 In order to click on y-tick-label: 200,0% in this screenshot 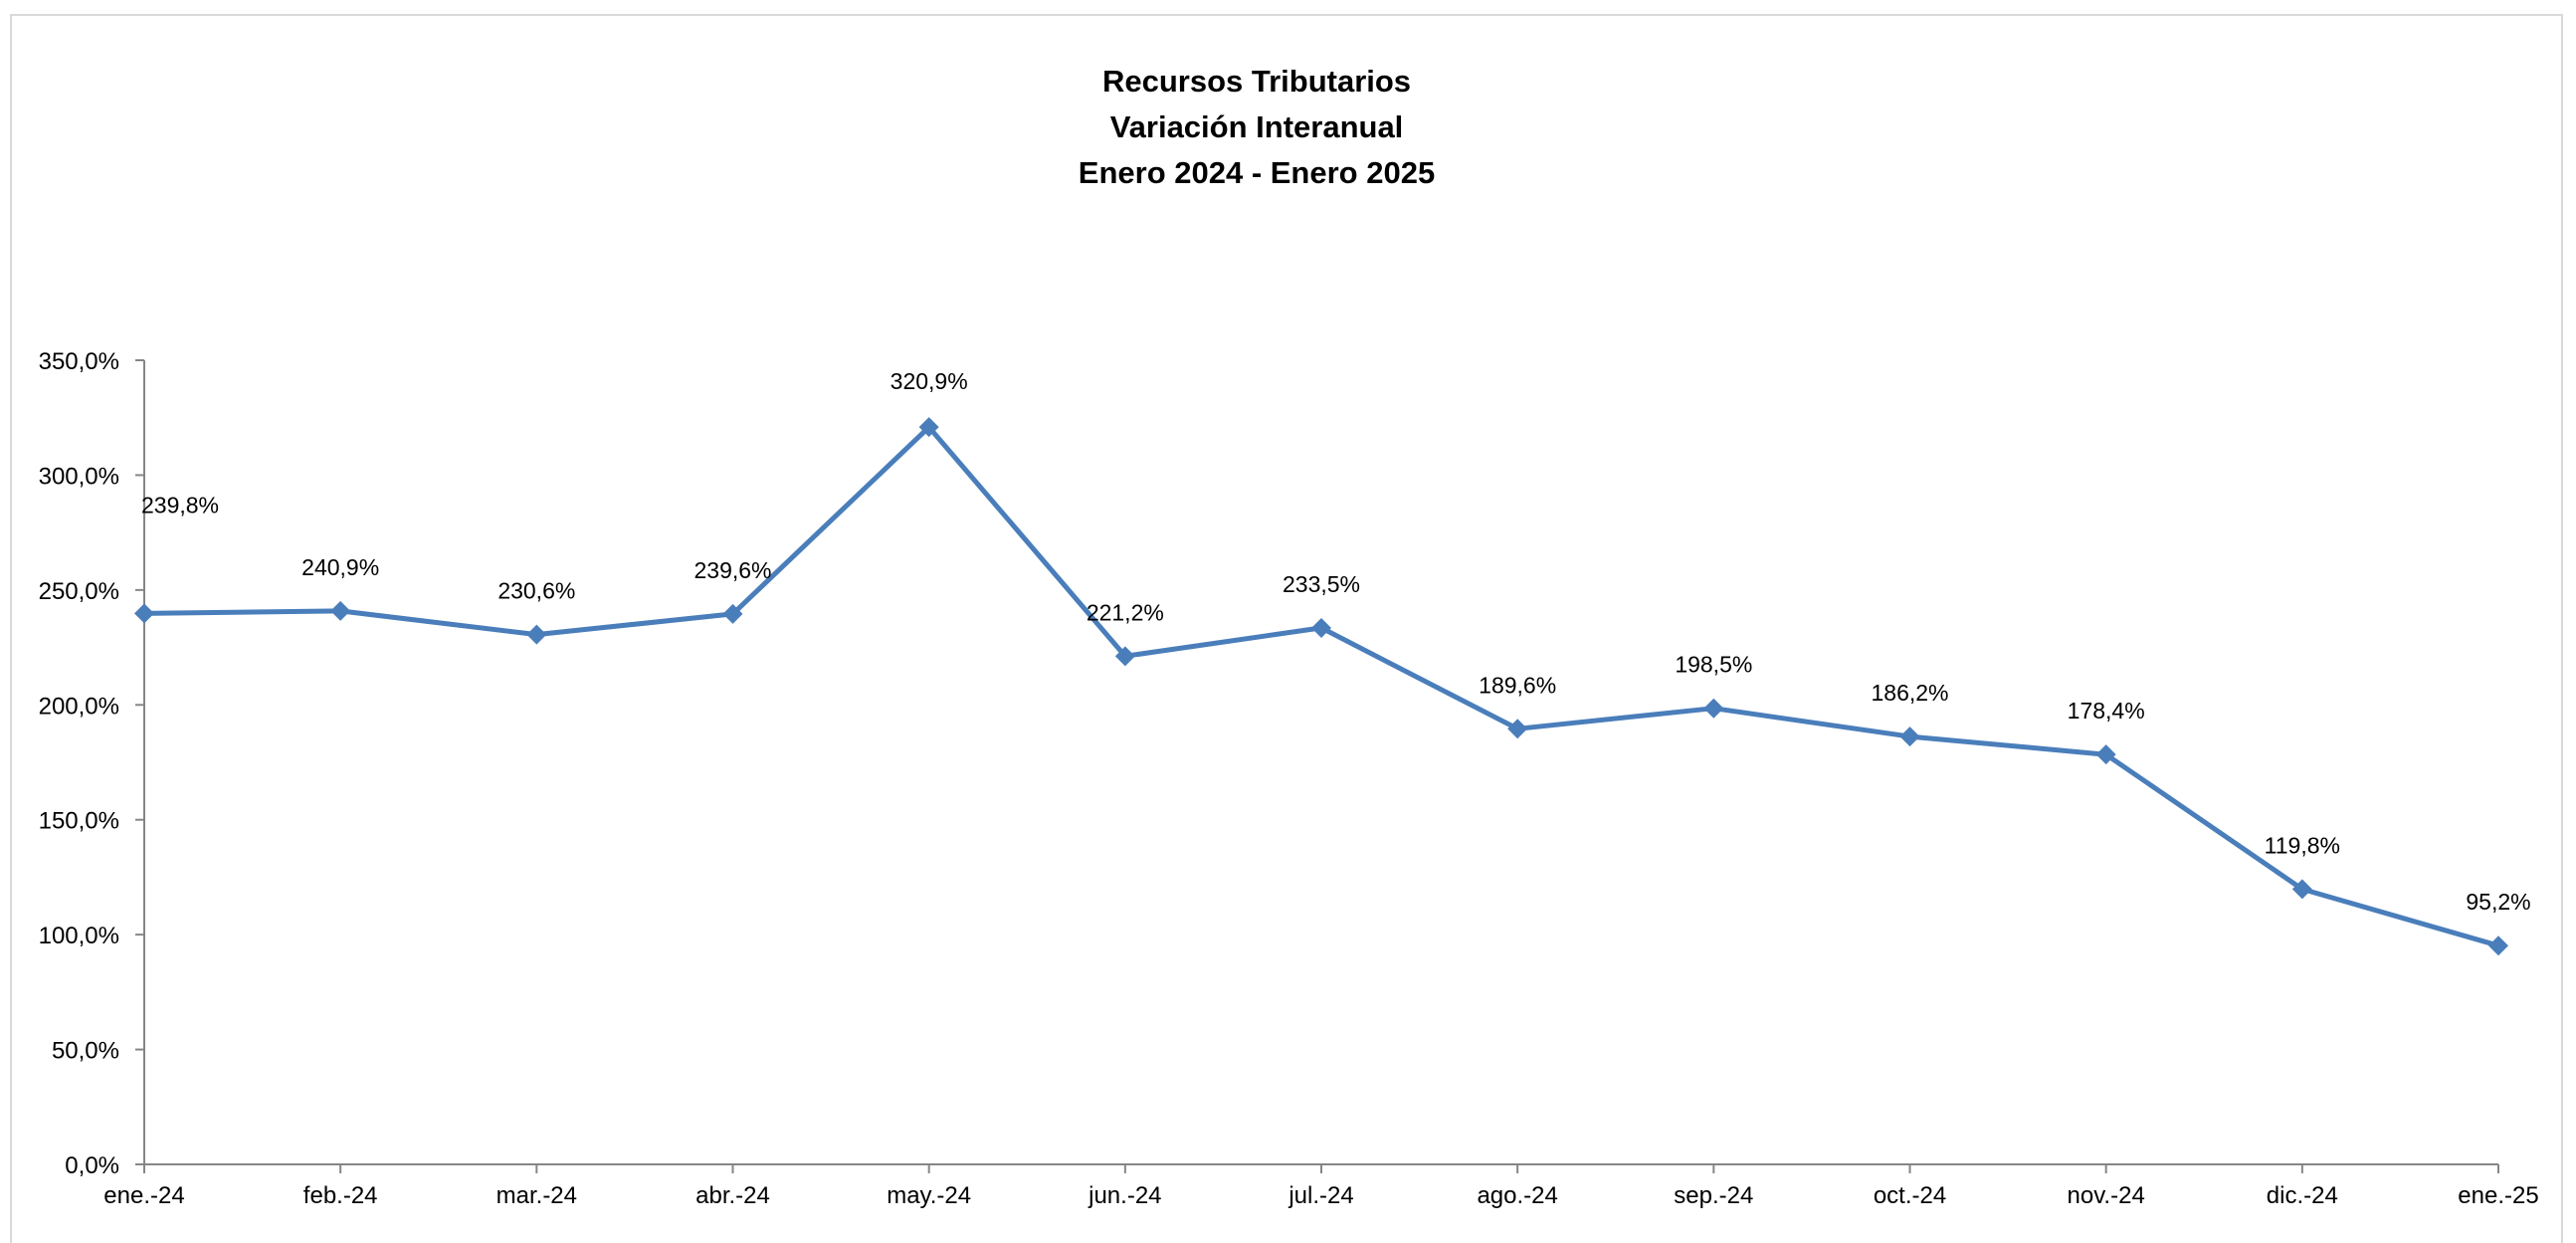, I will do `click(79, 706)`.